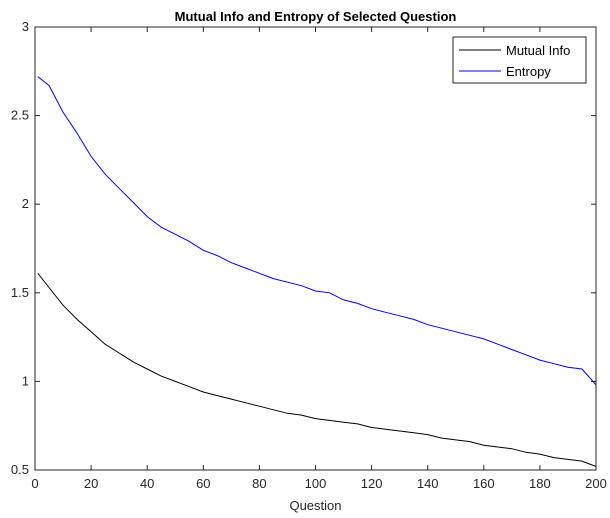 The image size is (610, 518). I want to click on y-tick-label: 1.5, so click(20, 292).